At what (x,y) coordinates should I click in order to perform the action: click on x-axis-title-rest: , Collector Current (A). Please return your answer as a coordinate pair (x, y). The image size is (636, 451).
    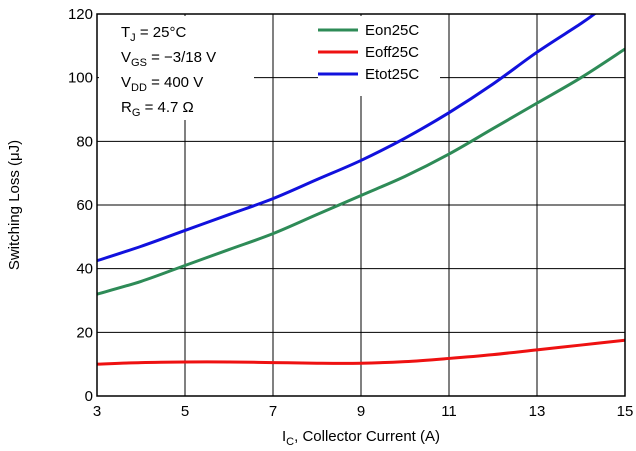
    Looking at the image, I should click on (367, 436).